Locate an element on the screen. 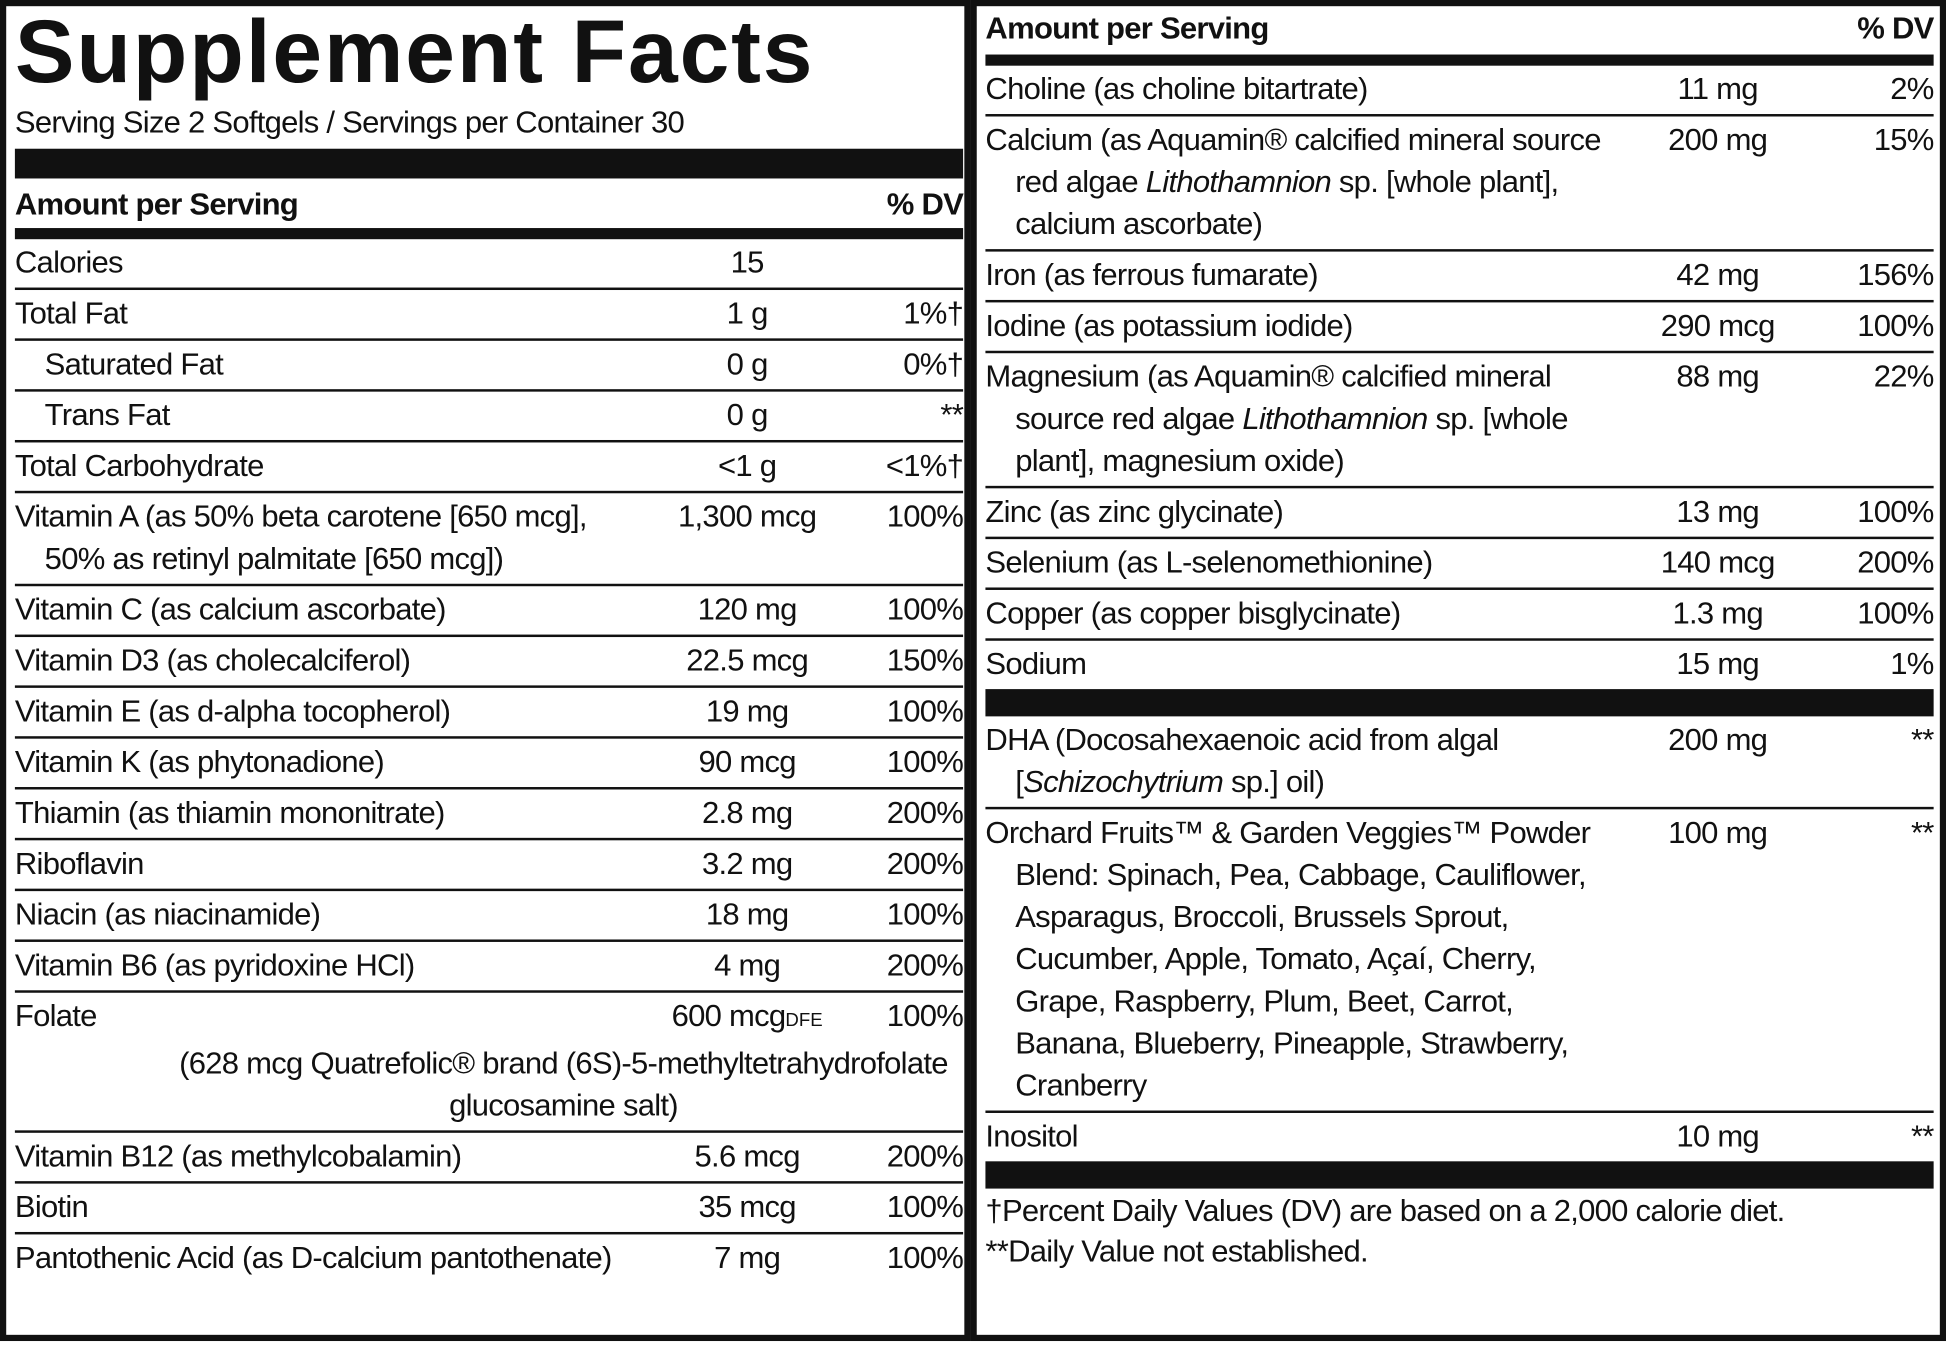 This screenshot has height=1351, width=1946. amount: 2.8 mg is located at coordinates (747, 813).